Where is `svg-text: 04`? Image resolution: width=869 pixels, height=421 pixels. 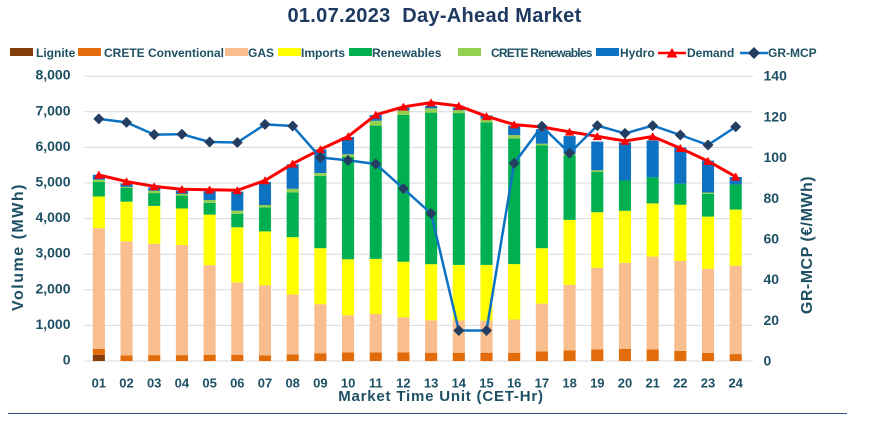 svg-text: 04 is located at coordinates (182, 383).